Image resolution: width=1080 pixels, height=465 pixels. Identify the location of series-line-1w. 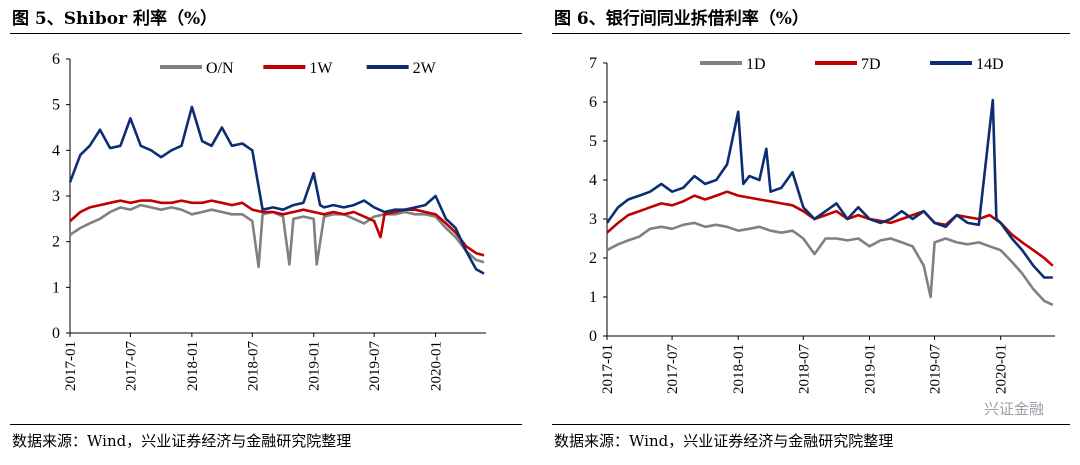
(277, 228).